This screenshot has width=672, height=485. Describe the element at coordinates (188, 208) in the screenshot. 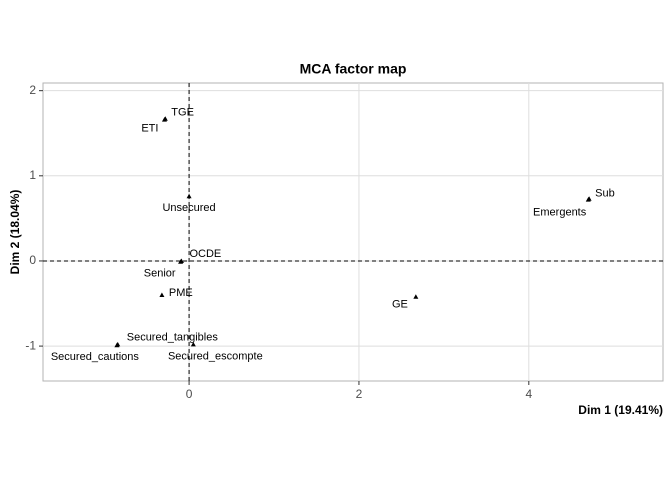

I see `point-label: Unsecured` at that location.